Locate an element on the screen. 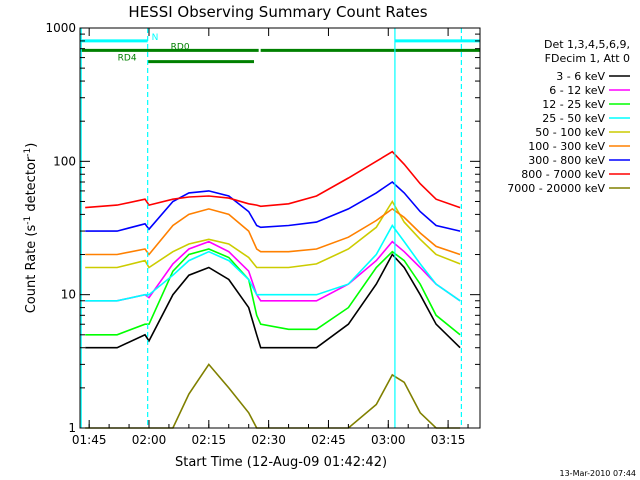 The height and width of the screenshot is (480, 640). flag-label-1: RD0 is located at coordinates (180, 47).